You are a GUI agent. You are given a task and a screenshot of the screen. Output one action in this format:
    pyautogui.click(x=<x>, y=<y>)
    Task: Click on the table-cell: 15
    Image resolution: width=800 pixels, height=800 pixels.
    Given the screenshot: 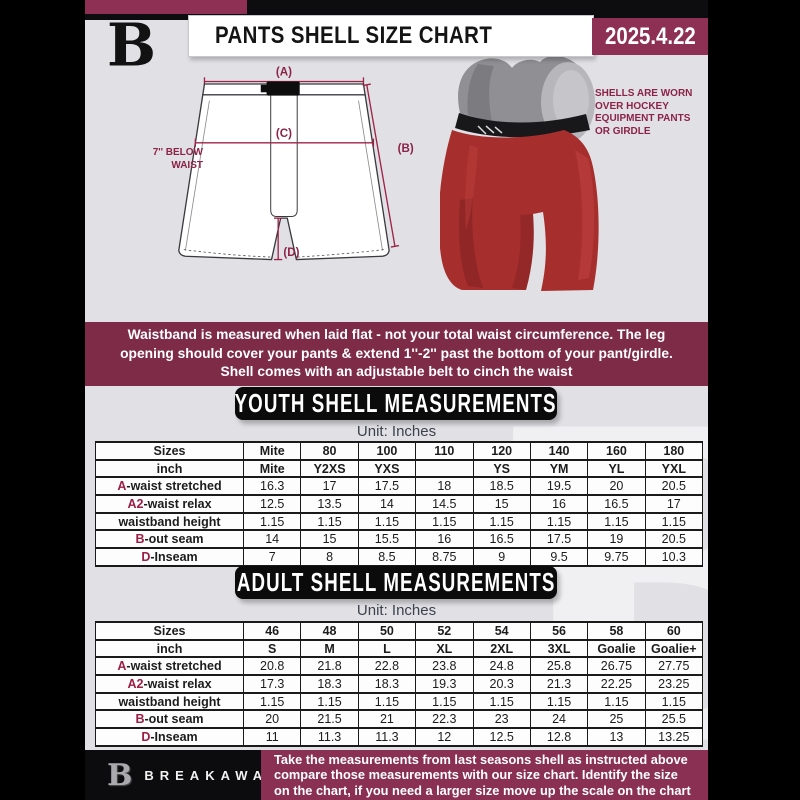 What is the action you would take?
    pyautogui.click(x=329, y=539)
    